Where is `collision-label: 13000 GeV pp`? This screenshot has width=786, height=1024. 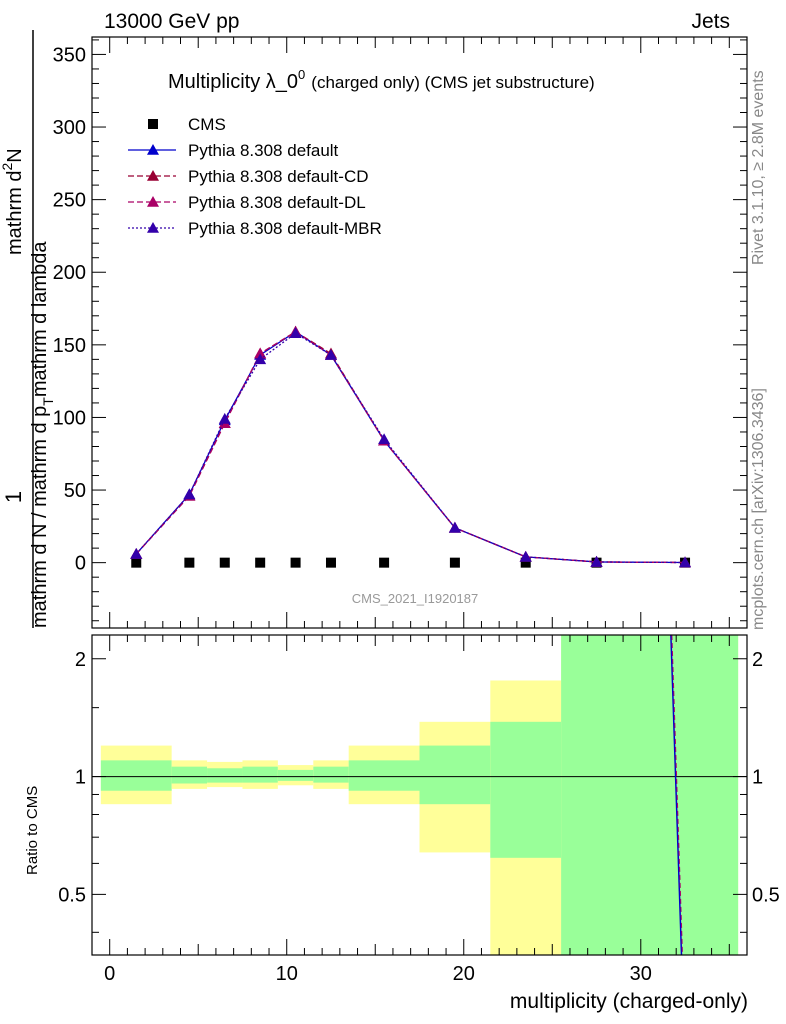
collision-label: 13000 GeV pp is located at coordinates (171, 21).